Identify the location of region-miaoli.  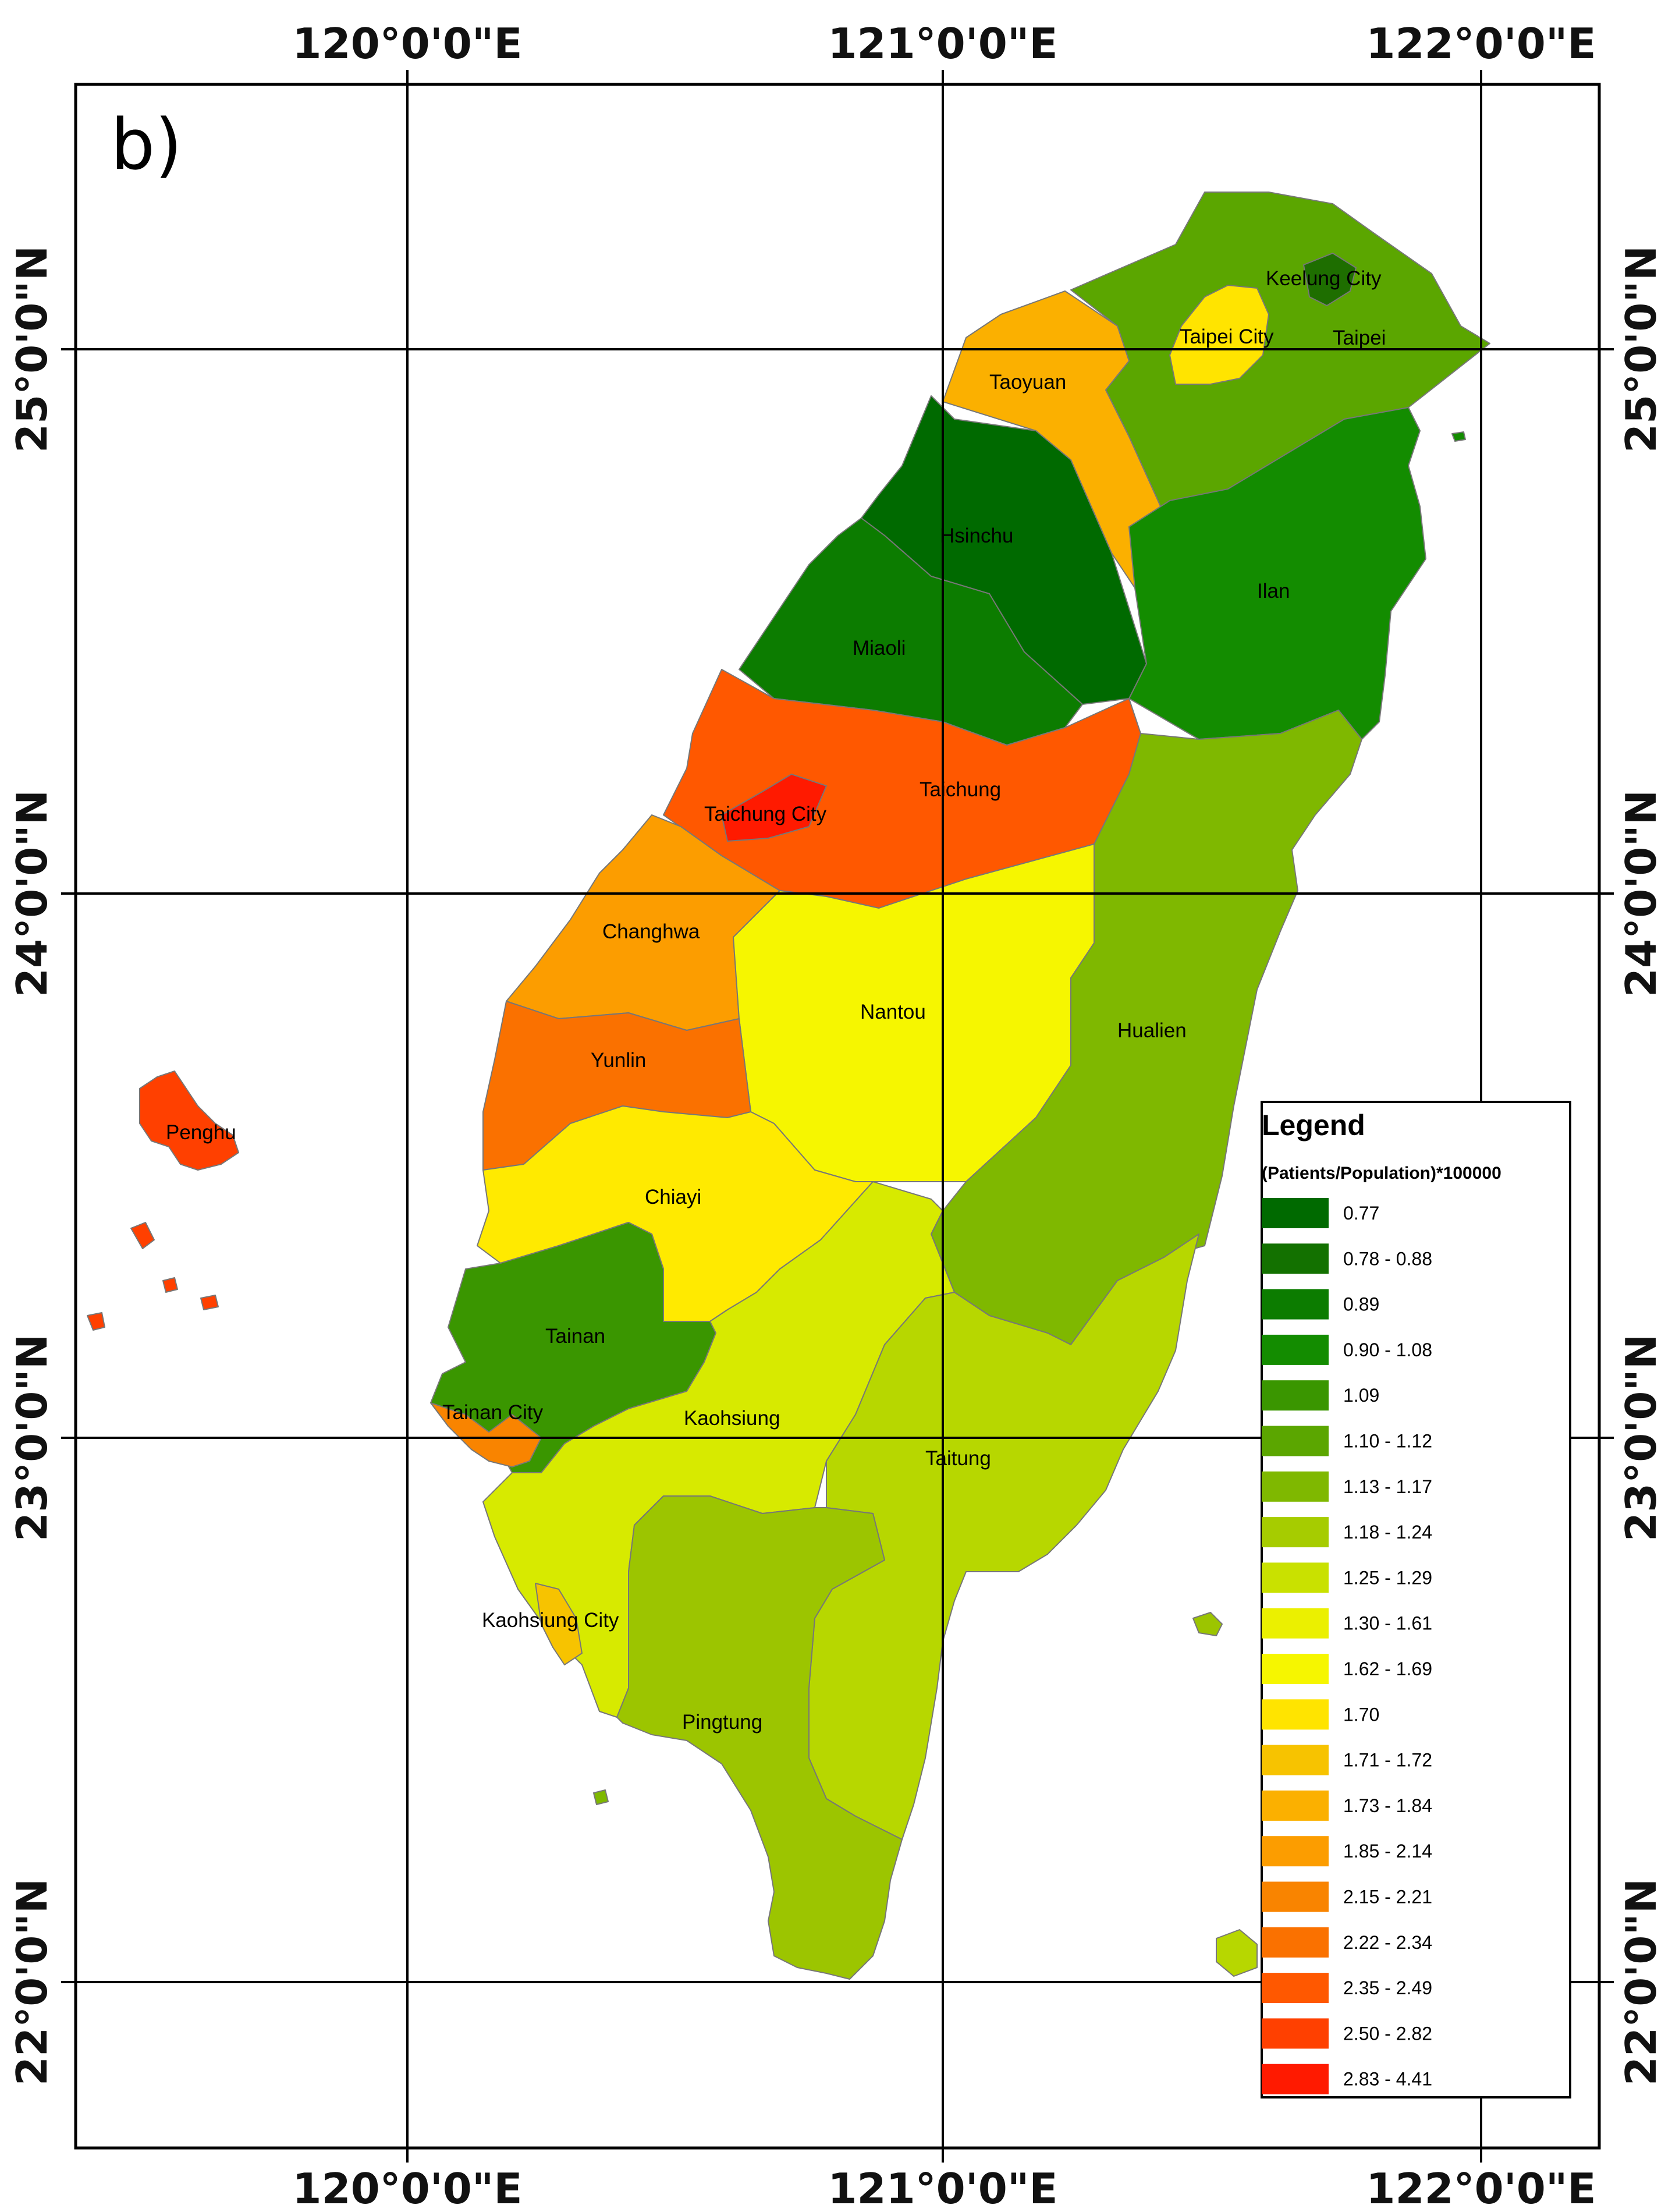
(911, 632).